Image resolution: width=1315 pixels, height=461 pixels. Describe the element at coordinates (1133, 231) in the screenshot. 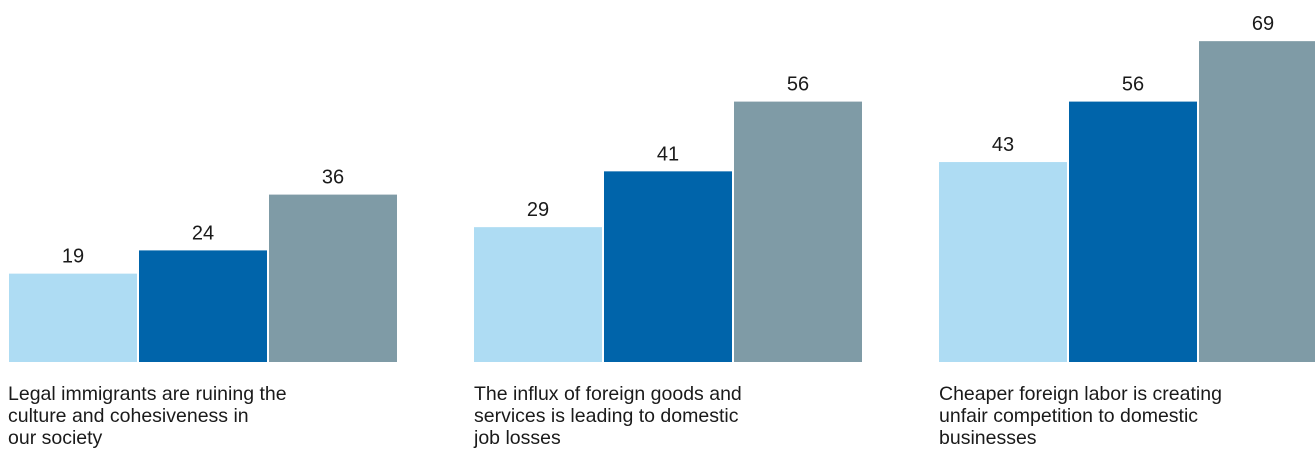

I see `bar-cat3-series2` at that location.